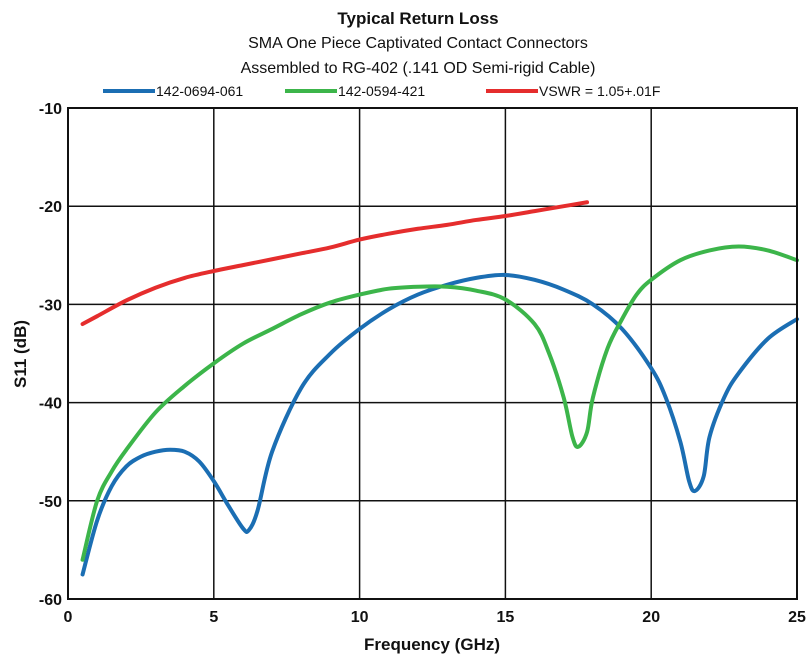 The height and width of the screenshot is (660, 810). Describe the element at coordinates (506, 617) in the screenshot. I see `x-tick-label: 15` at that location.